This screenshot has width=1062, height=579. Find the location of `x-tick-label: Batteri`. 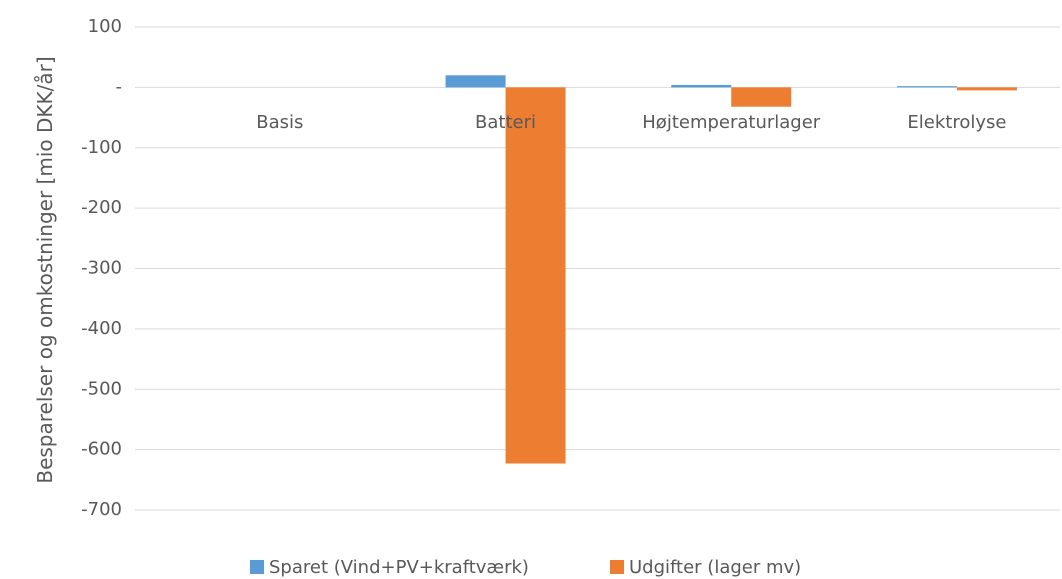

x-tick-label: Batteri is located at coordinates (505, 122).